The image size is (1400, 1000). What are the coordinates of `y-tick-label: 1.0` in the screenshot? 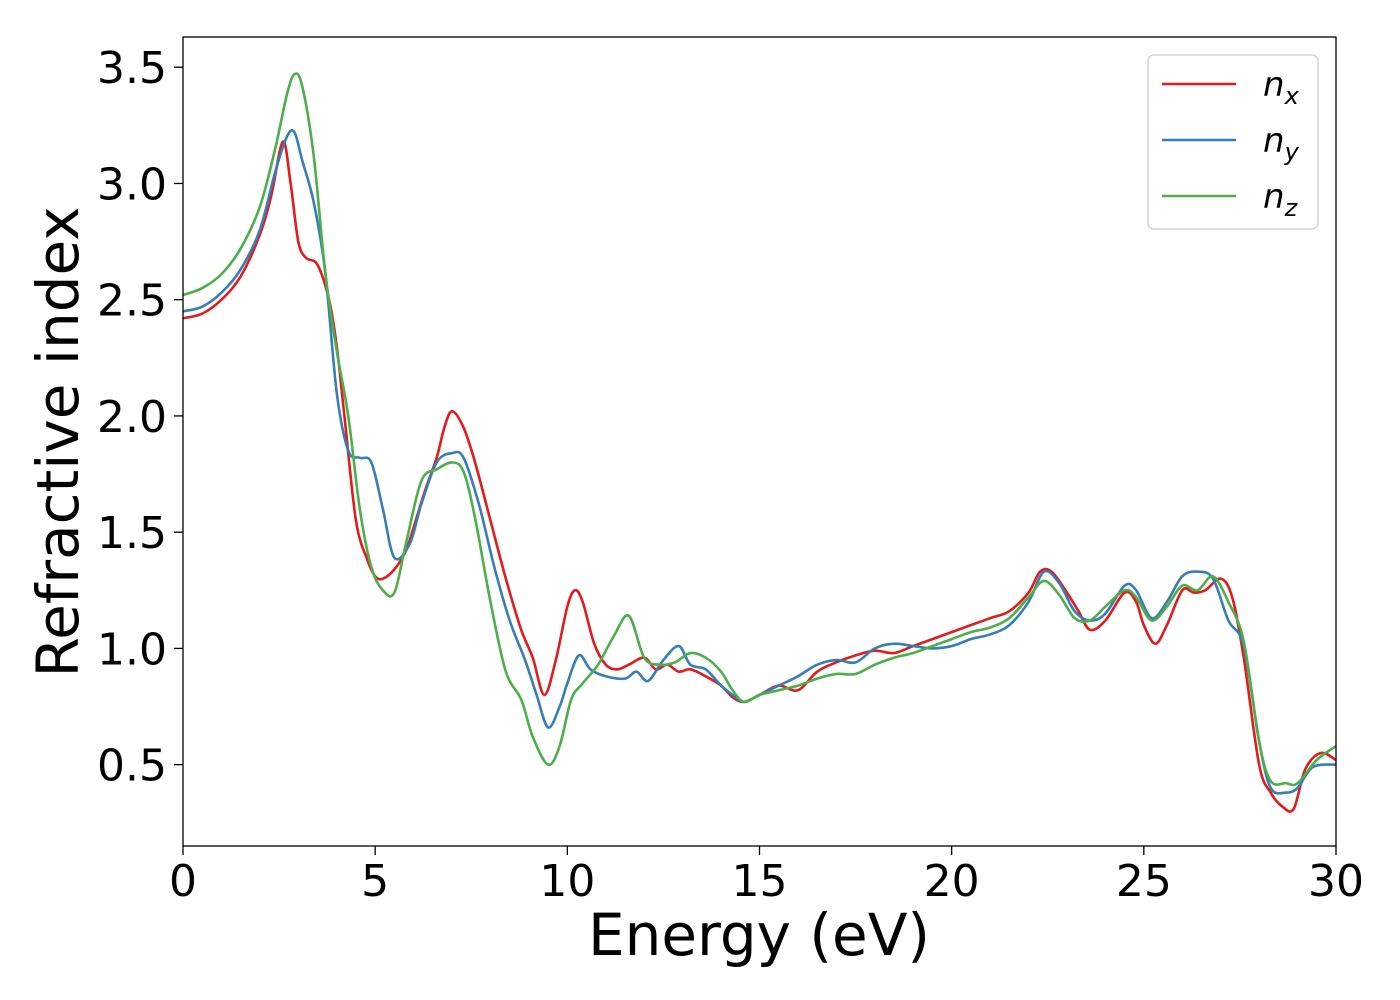 It's located at (132, 649).